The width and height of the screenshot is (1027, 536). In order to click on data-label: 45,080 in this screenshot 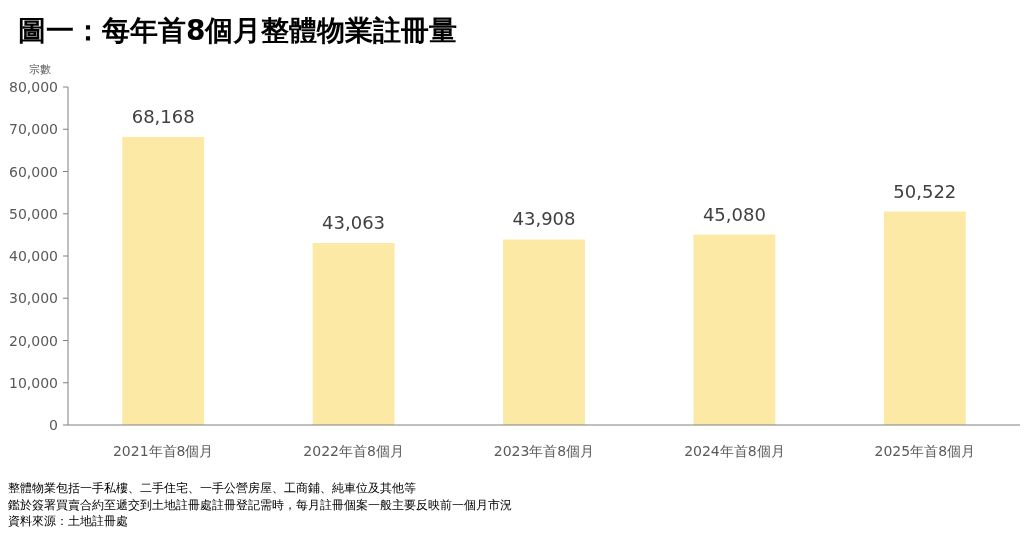, I will do `click(734, 214)`.